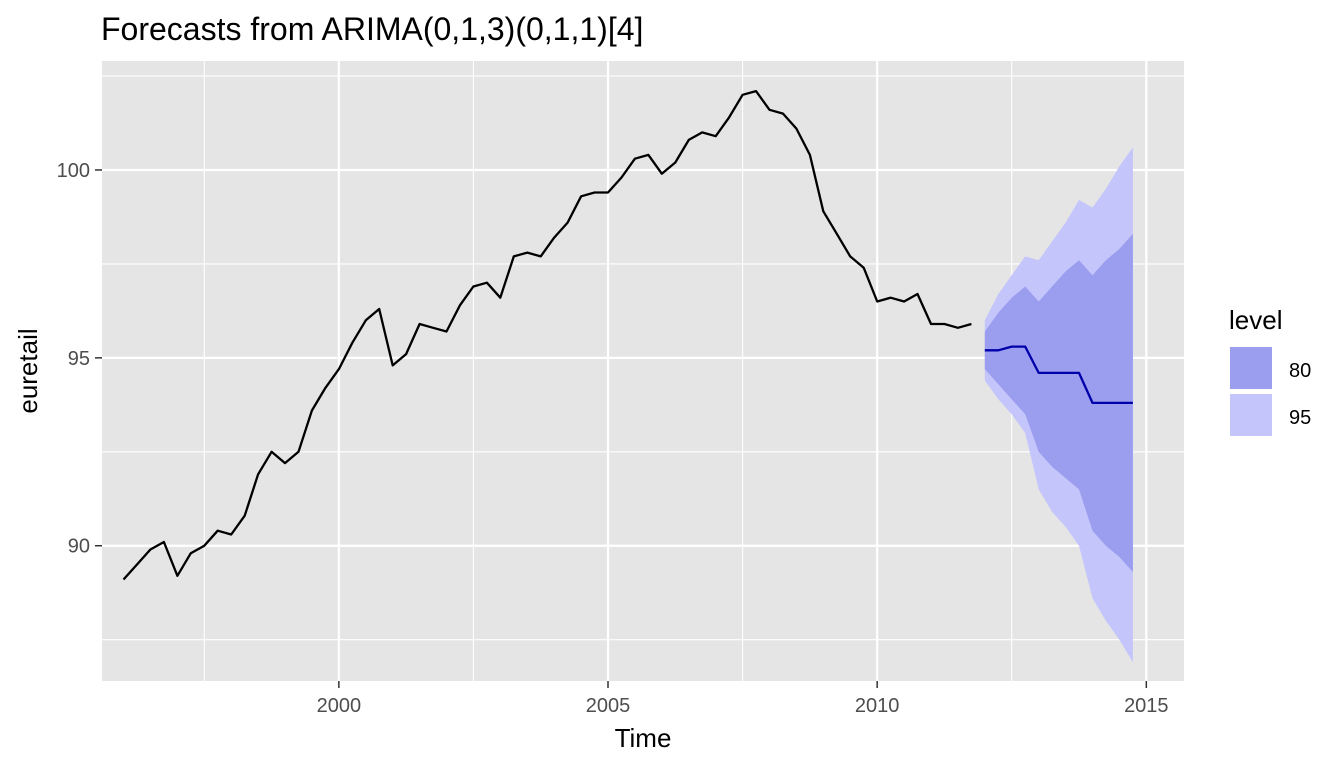 Image resolution: width=1344 pixels, height=768 pixels. What do you see at coordinates (608, 706) in the screenshot?
I see `x-tick-label: 2005` at bounding box center [608, 706].